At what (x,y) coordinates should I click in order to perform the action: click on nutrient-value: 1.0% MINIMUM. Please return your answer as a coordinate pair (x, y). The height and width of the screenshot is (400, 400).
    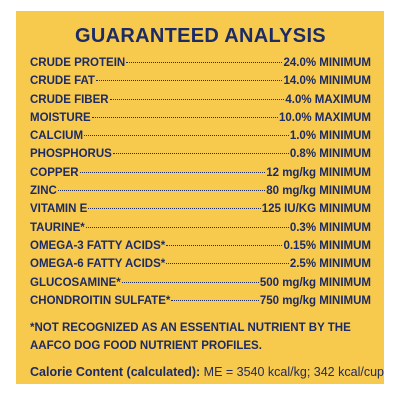
    Looking at the image, I should click on (330, 136).